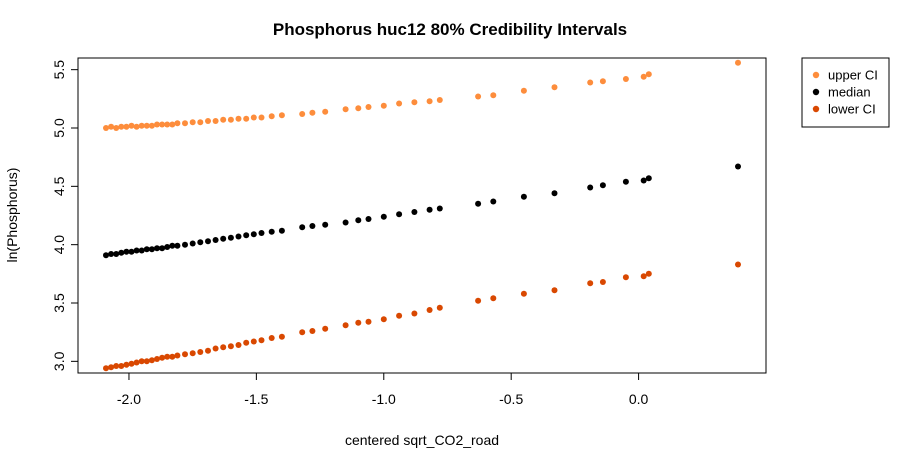 This screenshot has width=900, height=450. Describe the element at coordinates (12, 215) in the screenshot. I see `y-axis-title: ln(Phosphorus)` at that location.